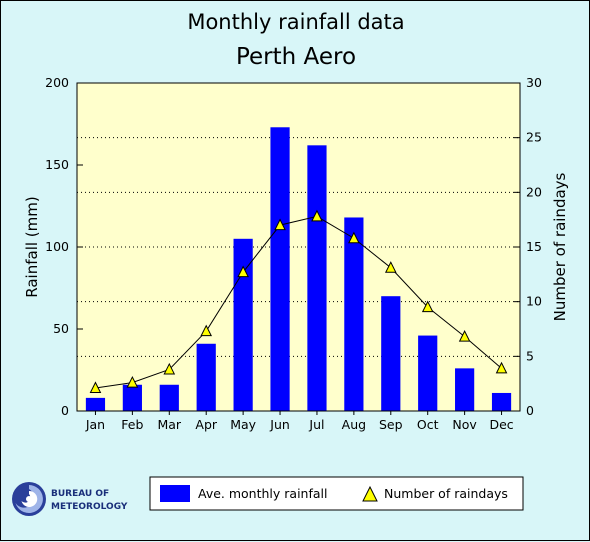 The height and width of the screenshot is (542, 590). Describe the element at coordinates (530, 355) in the screenshot. I see `y-tick-label-right-1: 5` at that location.